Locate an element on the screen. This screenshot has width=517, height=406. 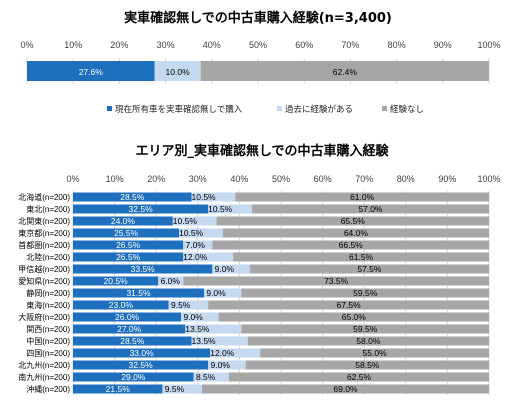
data-label: 58.5% is located at coordinates (367, 365).